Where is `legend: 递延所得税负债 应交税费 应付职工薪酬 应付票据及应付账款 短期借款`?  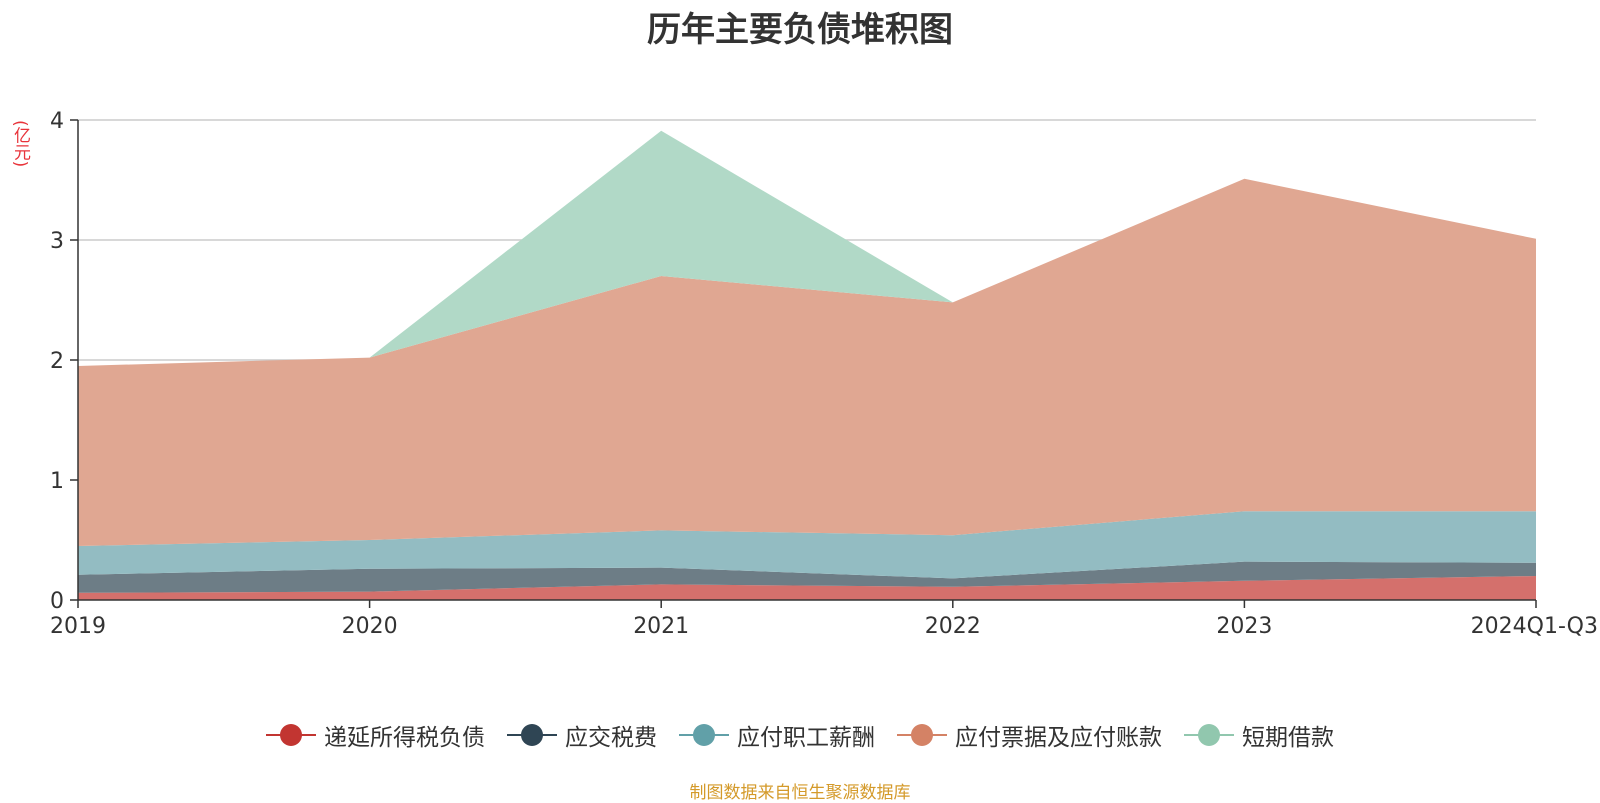 legend: 递延所得税负债 应交税费 应付职工薪酬 应付票据及应付账款 短期借款 is located at coordinates (800, 735).